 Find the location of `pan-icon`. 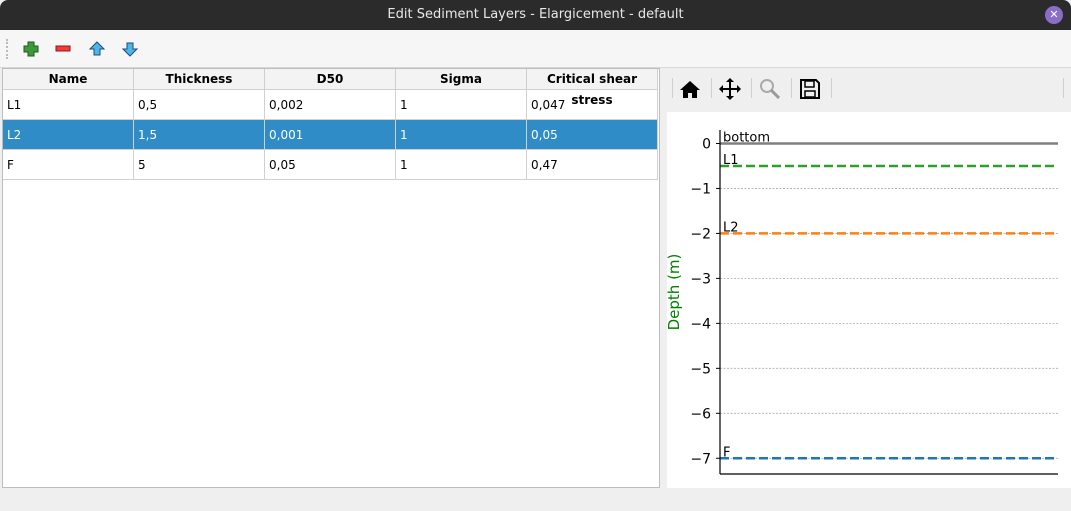

pan-icon is located at coordinates (730, 89).